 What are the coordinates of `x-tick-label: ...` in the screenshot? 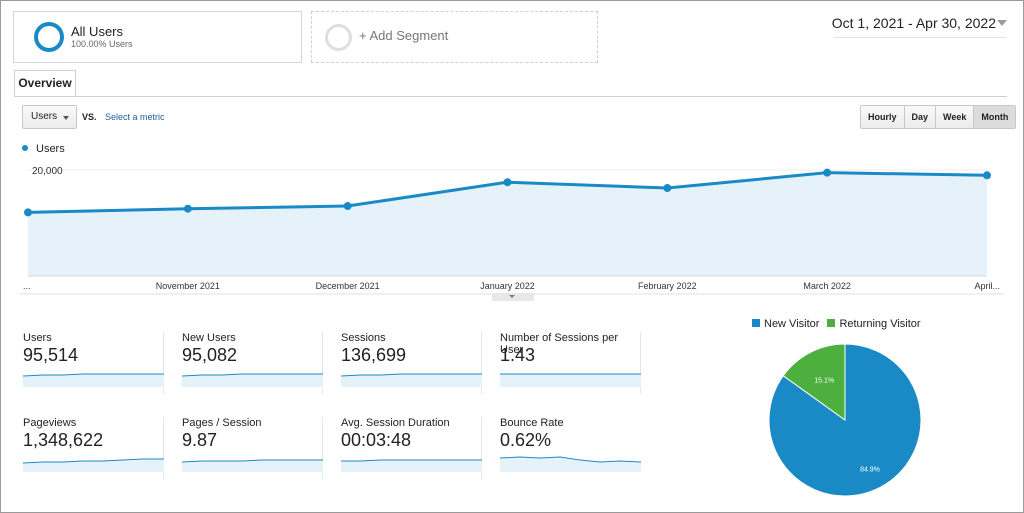 It's located at (27, 286).